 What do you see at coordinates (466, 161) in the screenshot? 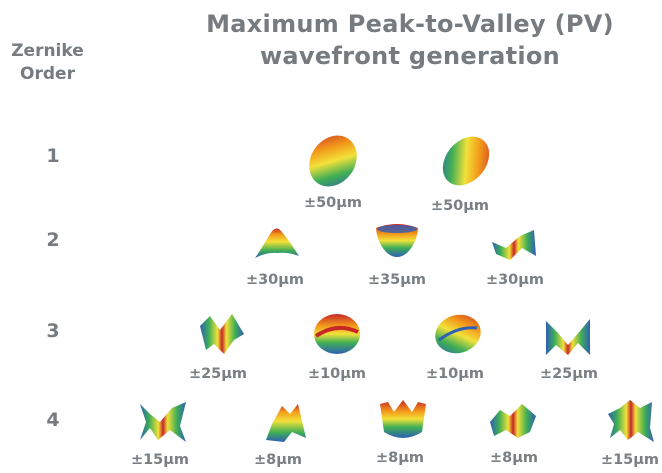
I see `surface-z1-tilt-y` at bounding box center [466, 161].